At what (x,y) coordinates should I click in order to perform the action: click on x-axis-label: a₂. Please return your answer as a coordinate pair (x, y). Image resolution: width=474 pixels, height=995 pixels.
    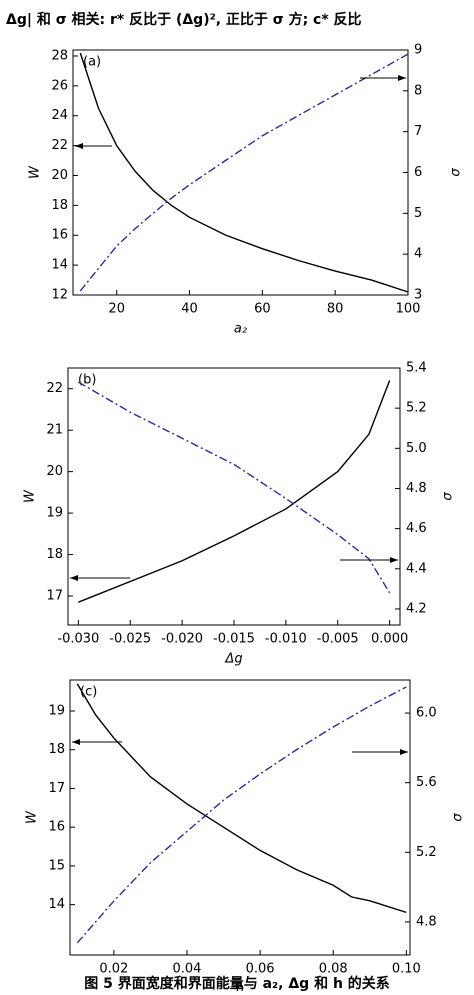
    Looking at the image, I should click on (240, 329).